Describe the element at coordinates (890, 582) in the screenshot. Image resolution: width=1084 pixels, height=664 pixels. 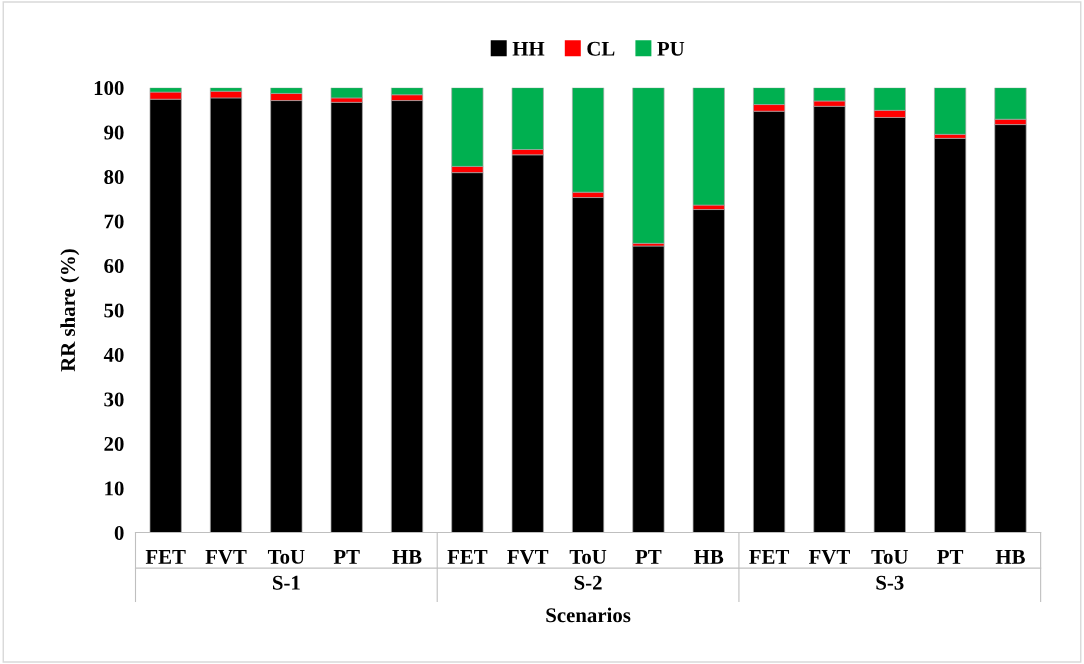
I see `text: S-3` at that location.